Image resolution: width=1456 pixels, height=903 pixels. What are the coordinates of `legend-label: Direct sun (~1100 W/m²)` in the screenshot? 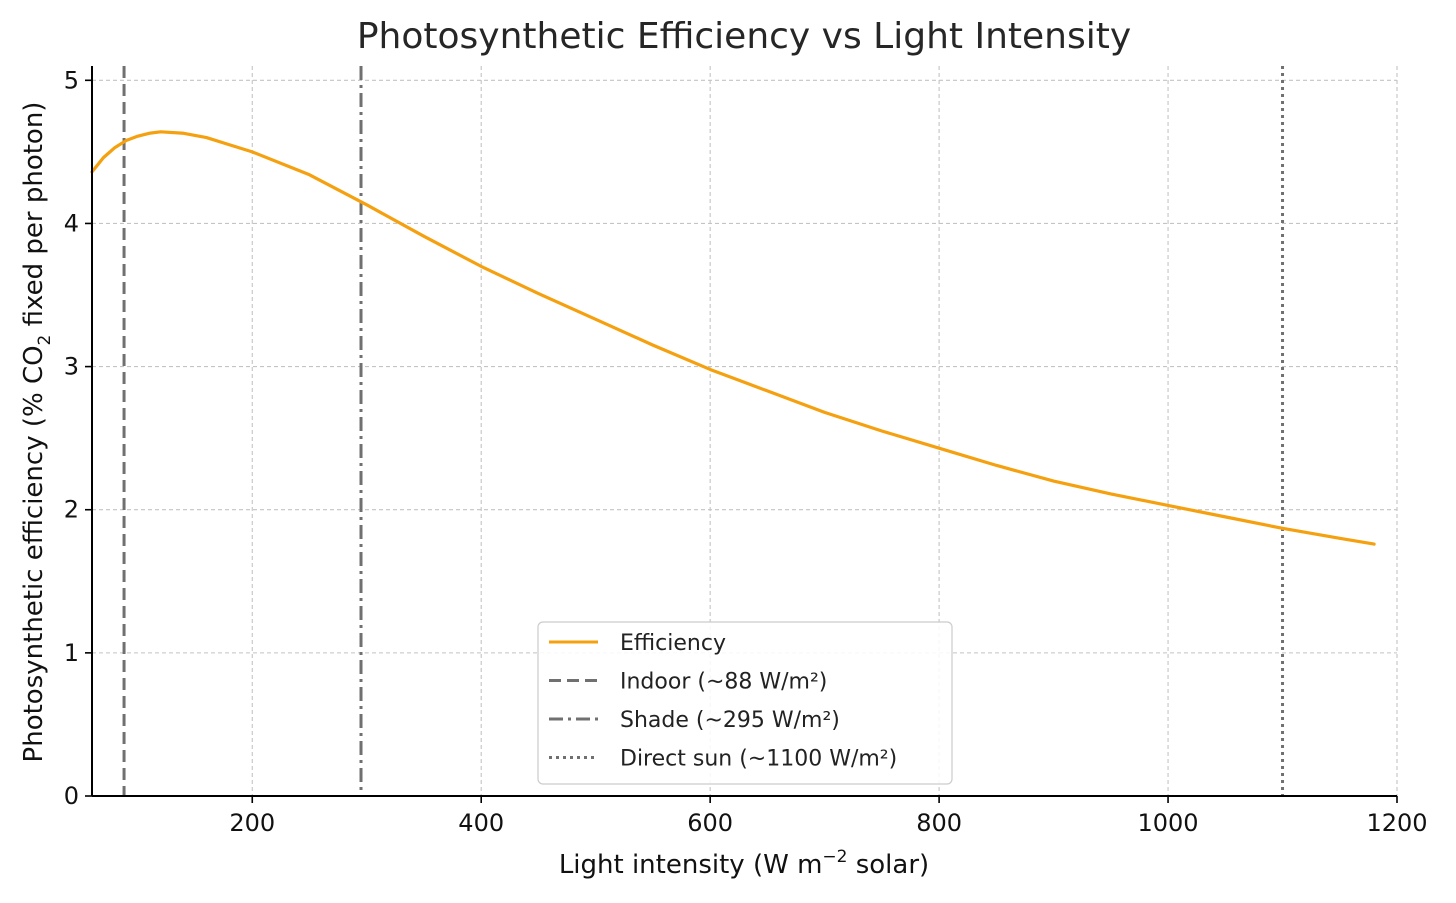 It's located at (758, 759).